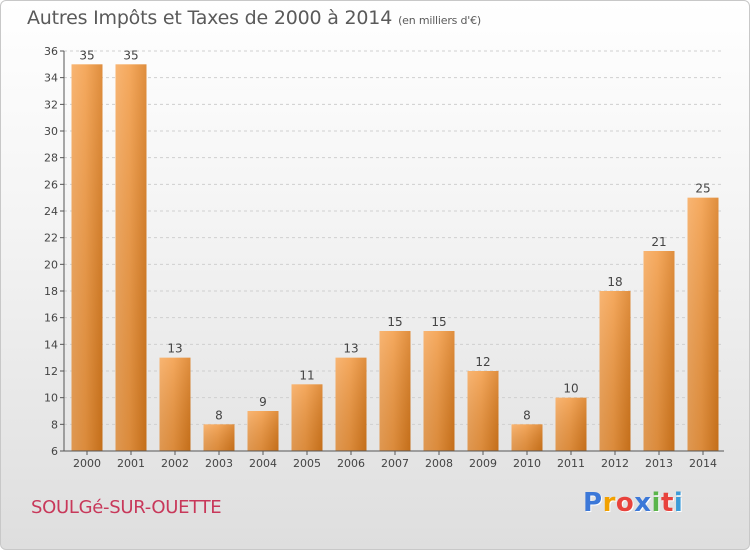 Image resolution: width=750 pixels, height=550 pixels. What do you see at coordinates (51, 184) in the screenshot?
I see `y-tick-label: 26` at bounding box center [51, 184].